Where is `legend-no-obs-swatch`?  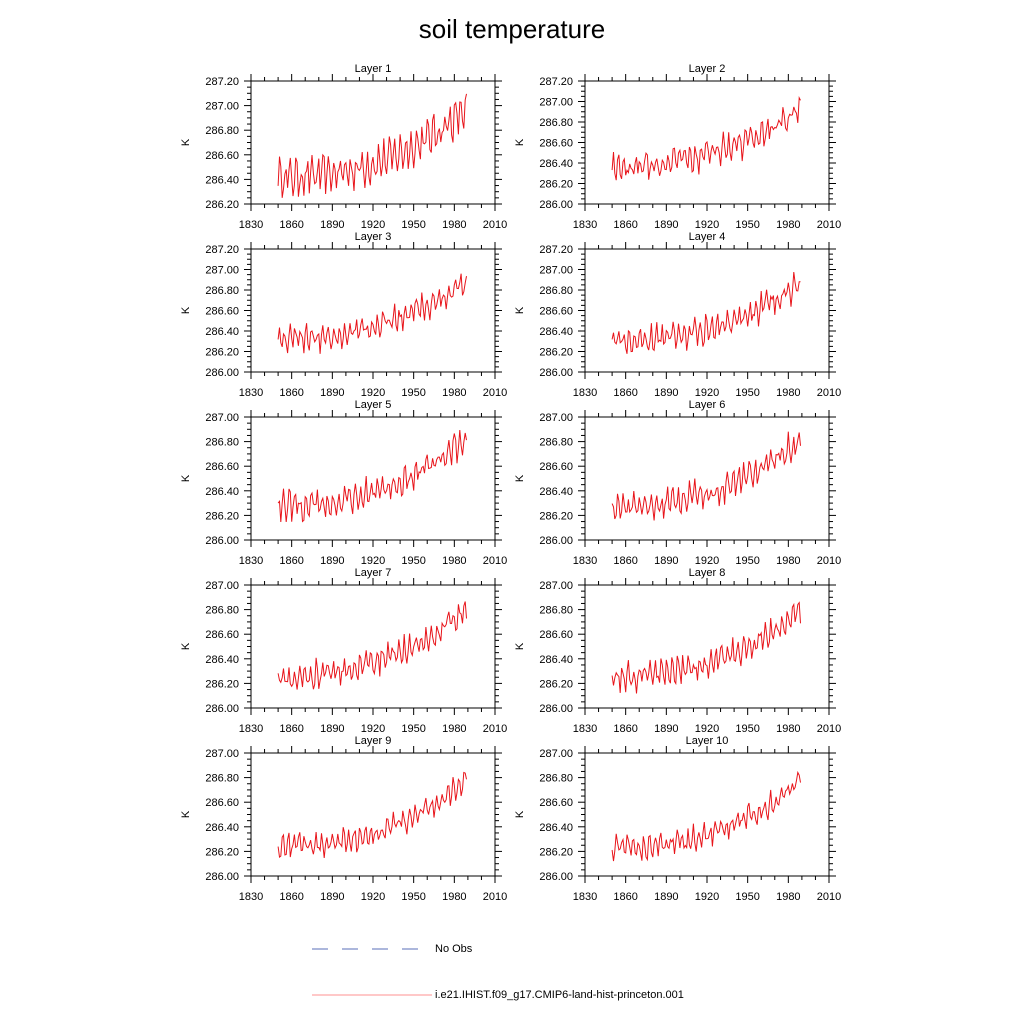
legend-no-obs-swatch is located at coordinates (365, 949).